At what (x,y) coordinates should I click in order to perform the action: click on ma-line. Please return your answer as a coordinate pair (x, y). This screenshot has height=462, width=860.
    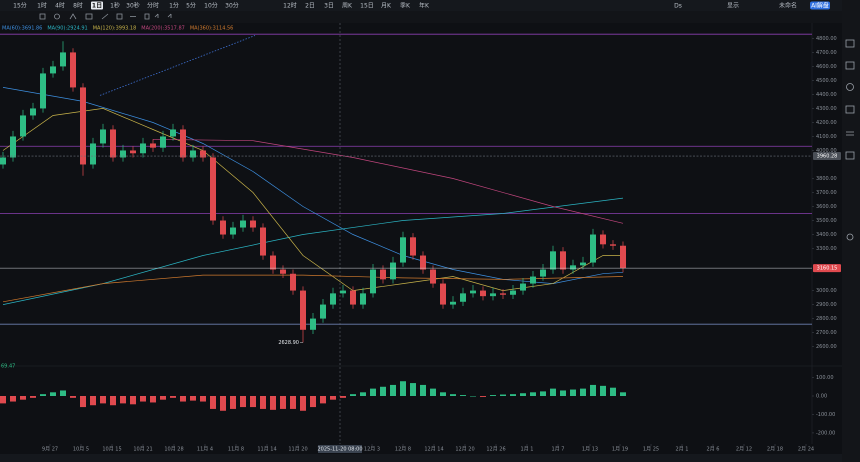
    Looking at the image, I should click on (313, 288).